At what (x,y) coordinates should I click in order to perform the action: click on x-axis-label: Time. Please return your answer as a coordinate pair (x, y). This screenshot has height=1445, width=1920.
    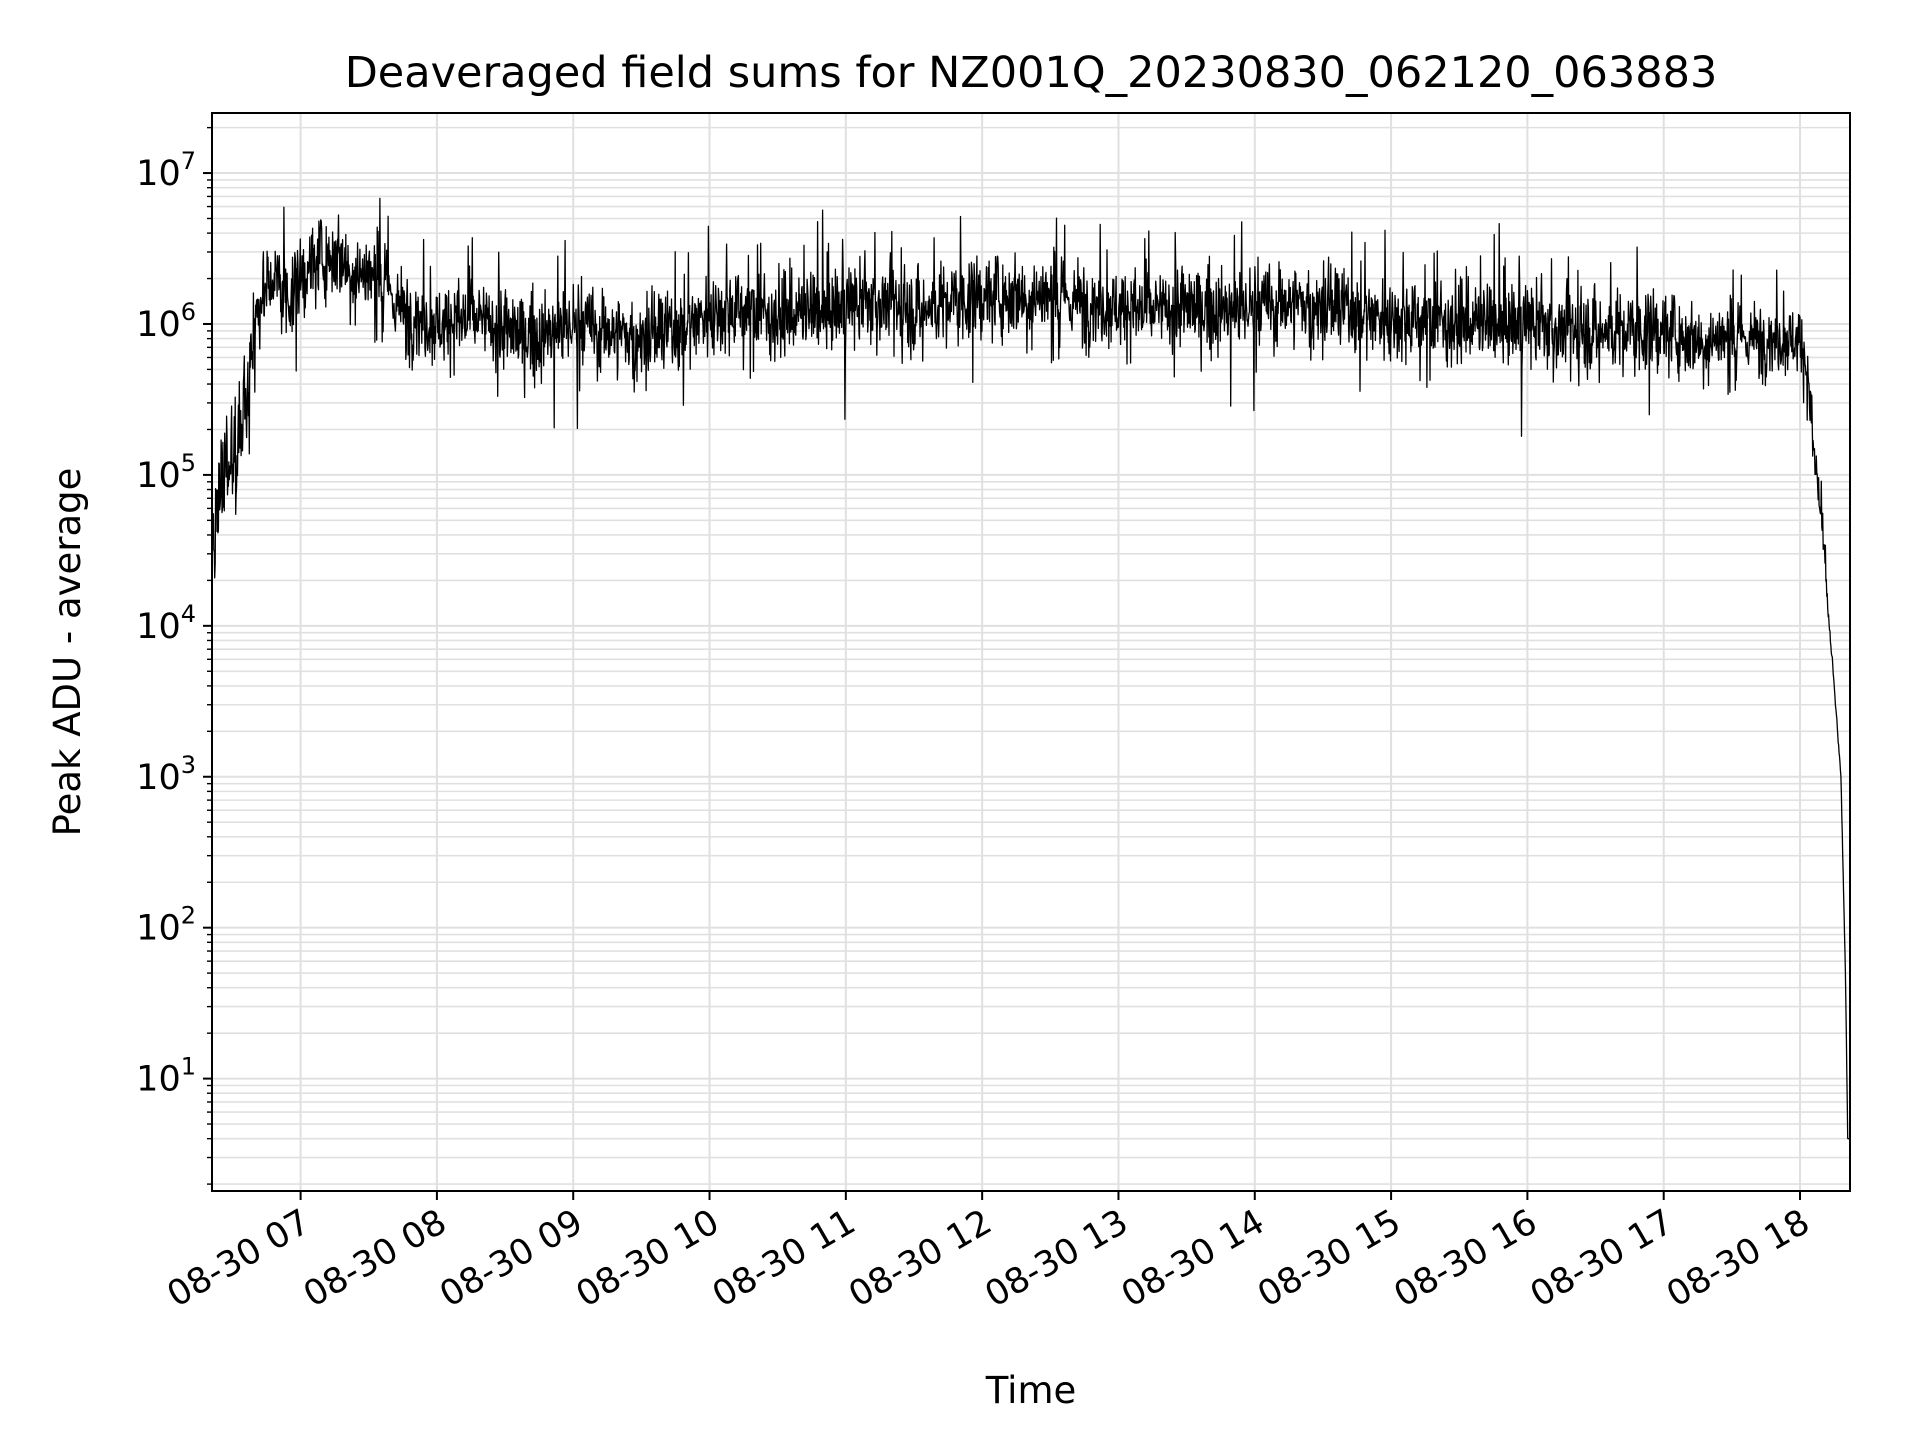
    Looking at the image, I should click on (1031, 1390).